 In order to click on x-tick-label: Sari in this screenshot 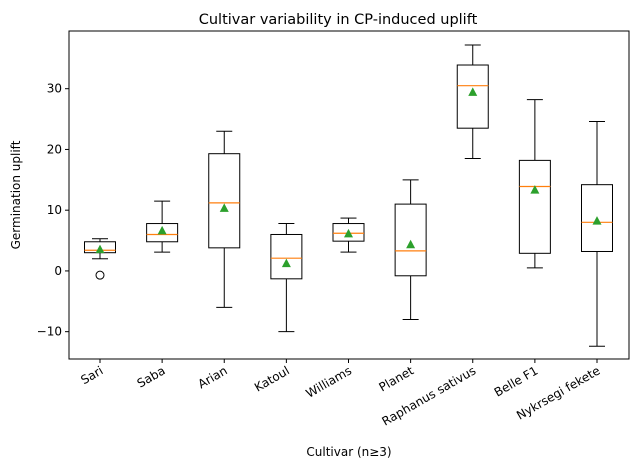, I will do `click(91, 375)`.